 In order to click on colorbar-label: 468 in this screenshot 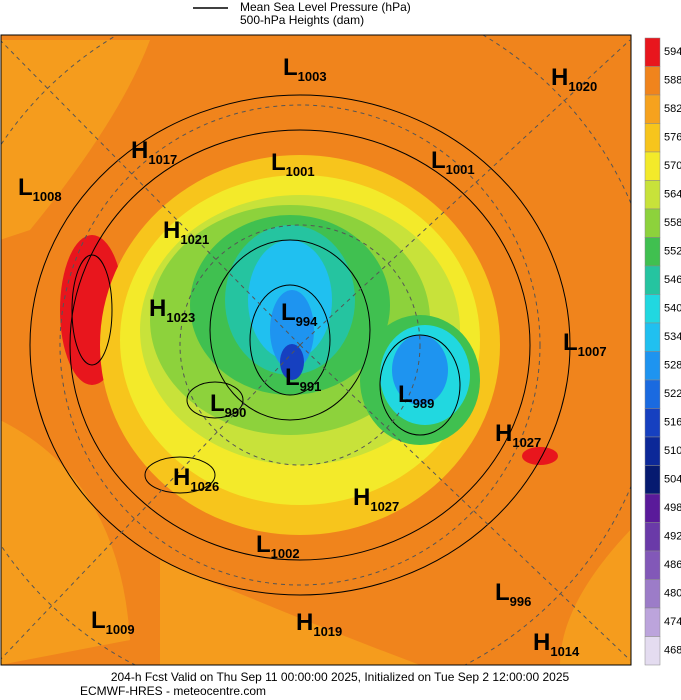, I will do `click(672, 651)`.